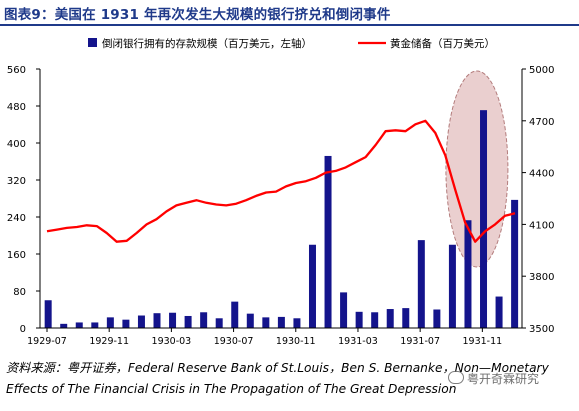 Image resolution: width=579 pixels, height=411 pixels. What do you see at coordinates (16, 144) in the screenshot?
I see `y-left-tick-label: 400` at bounding box center [16, 144].